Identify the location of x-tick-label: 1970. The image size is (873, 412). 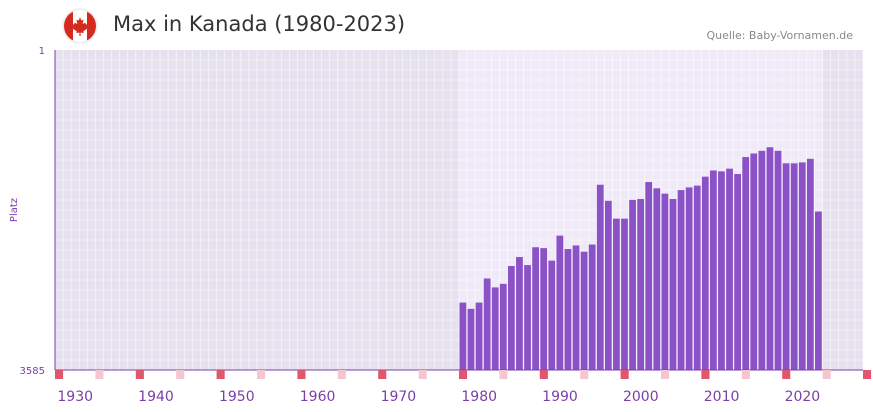
(399, 397).